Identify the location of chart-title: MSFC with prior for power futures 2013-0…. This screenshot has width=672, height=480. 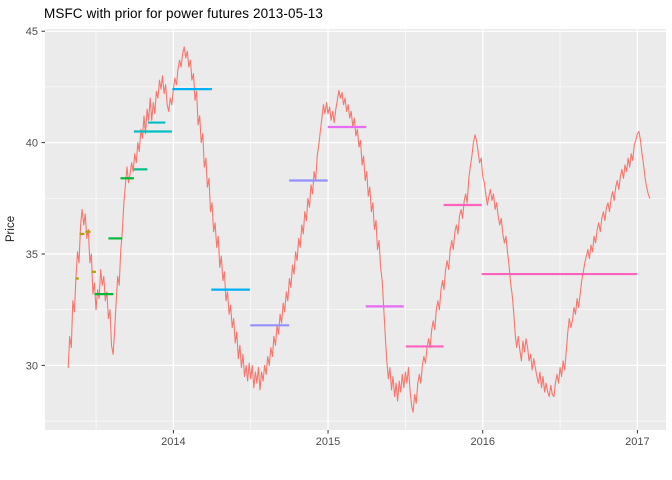
(184, 13).